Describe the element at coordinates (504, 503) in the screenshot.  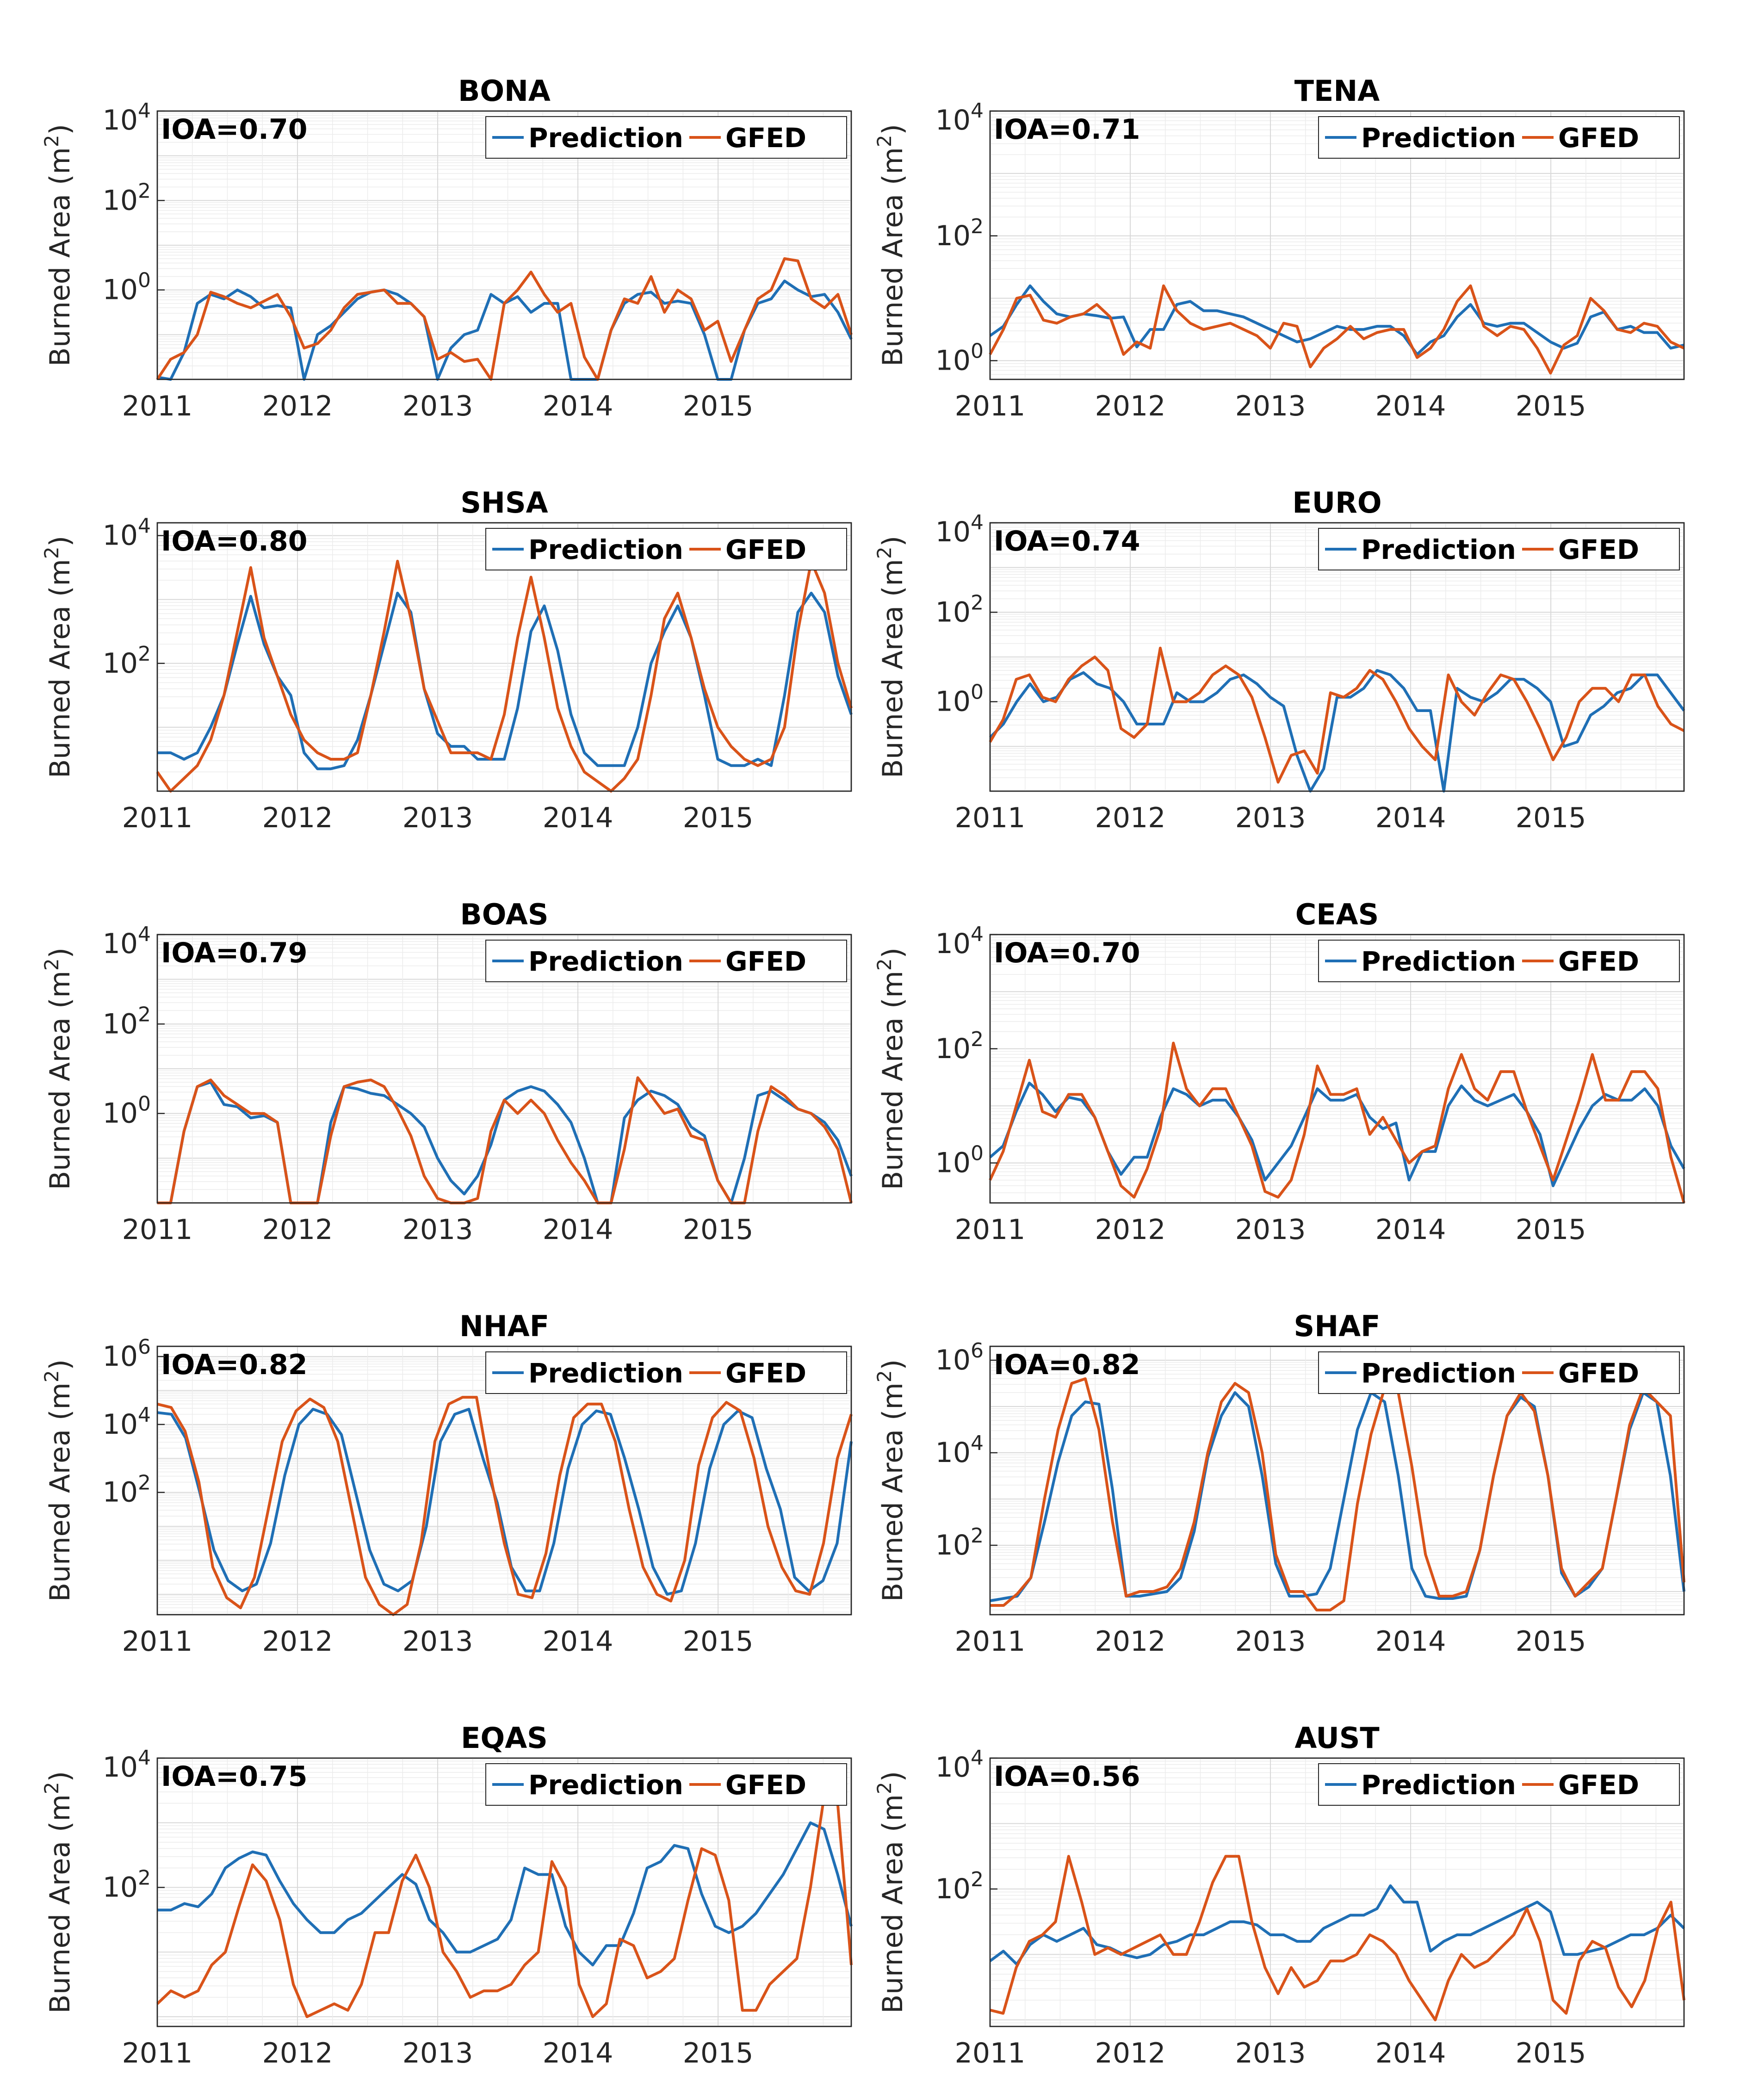
I see `panel-title: SHSA` at that location.